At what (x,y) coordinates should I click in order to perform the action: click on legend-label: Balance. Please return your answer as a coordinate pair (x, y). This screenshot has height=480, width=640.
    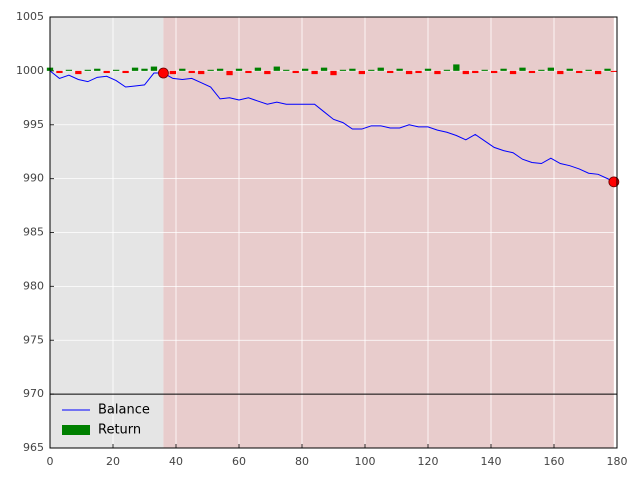
    Looking at the image, I should click on (124, 410).